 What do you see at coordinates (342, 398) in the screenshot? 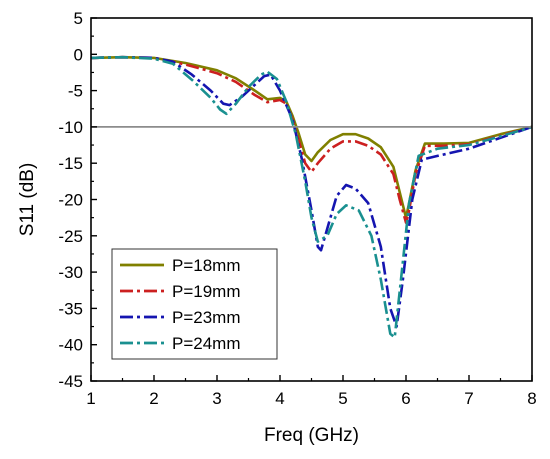
I see `x-tick-label: 5` at bounding box center [342, 398].